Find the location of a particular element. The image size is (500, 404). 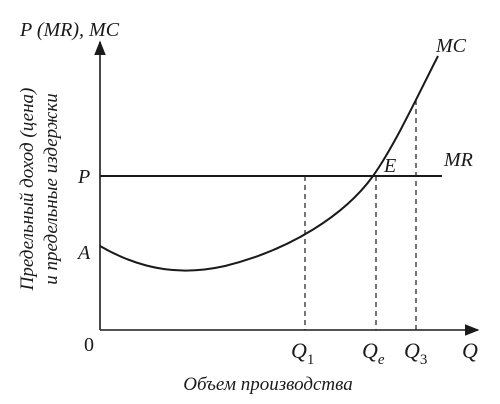

q3-label: Q3 is located at coordinates (415, 353).